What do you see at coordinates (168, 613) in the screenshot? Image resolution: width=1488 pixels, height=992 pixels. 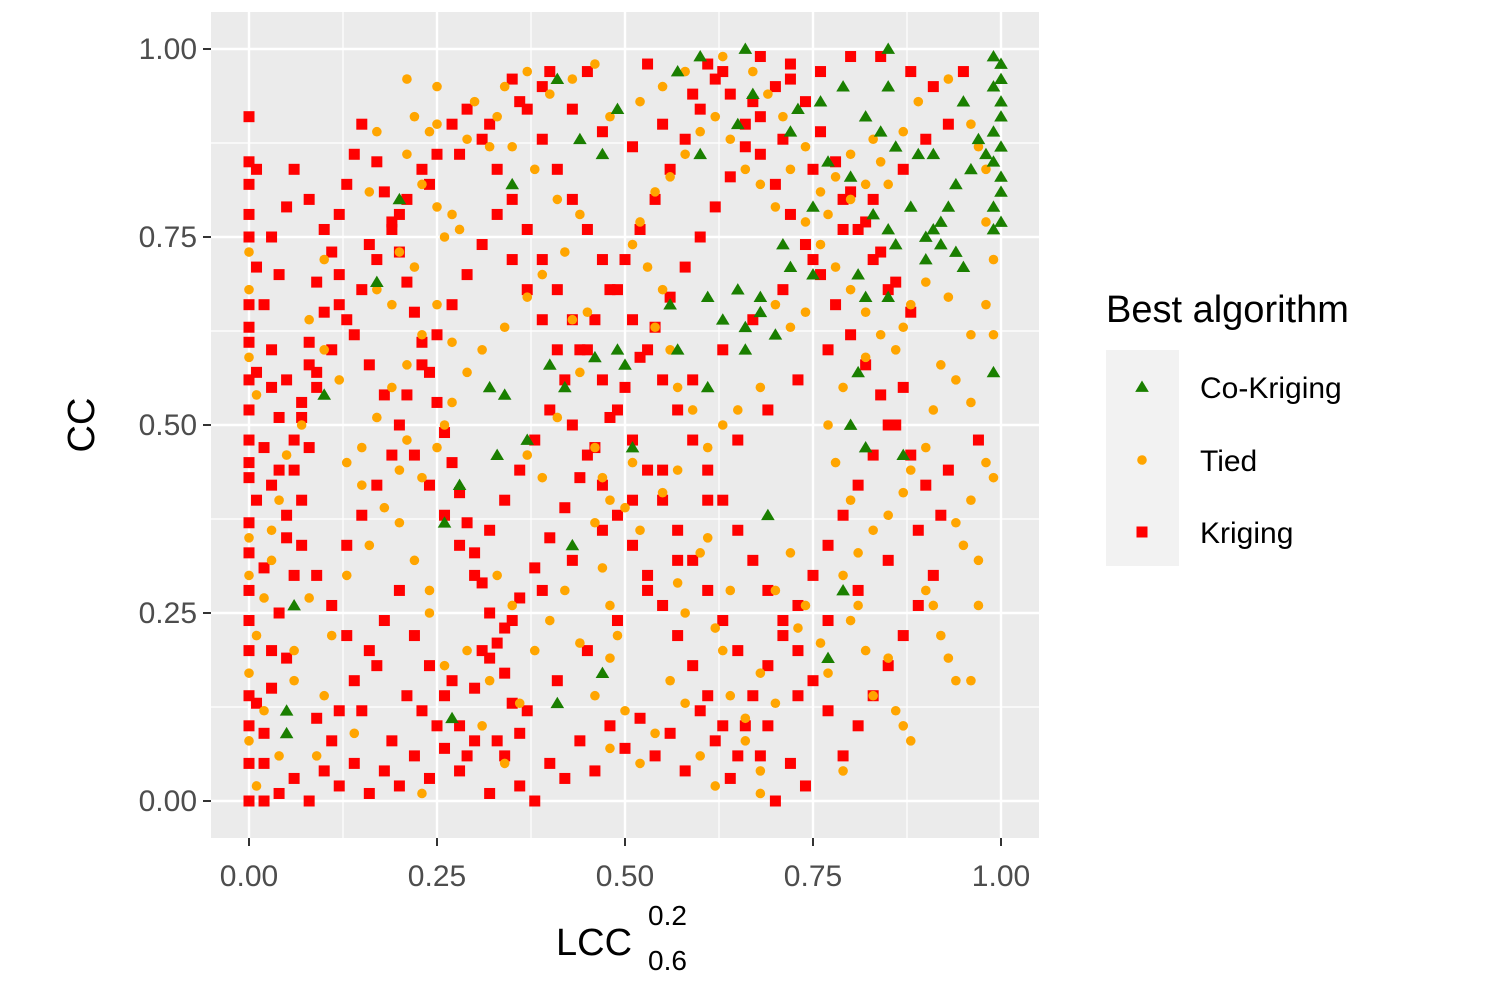 I see `y-tick-label: 0.25` at bounding box center [168, 613].